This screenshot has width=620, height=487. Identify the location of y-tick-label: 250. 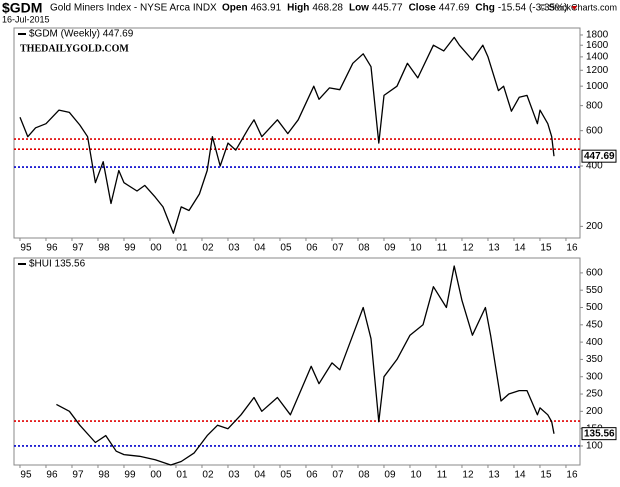
(594, 394).